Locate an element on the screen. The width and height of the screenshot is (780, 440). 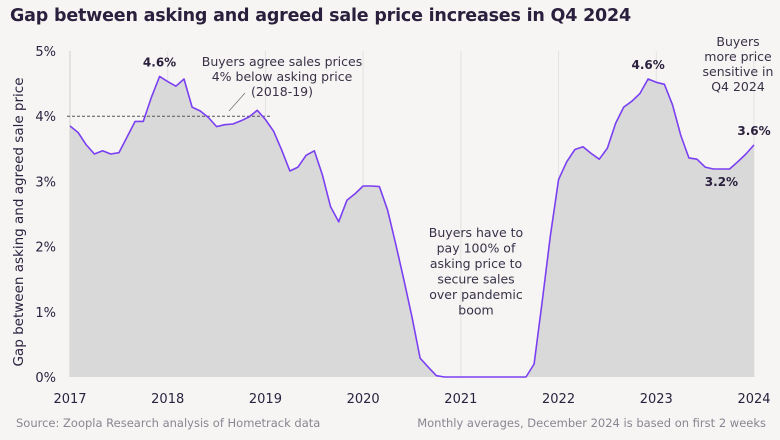
x-tick-label: 2024 is located at coordinates (753, 399).